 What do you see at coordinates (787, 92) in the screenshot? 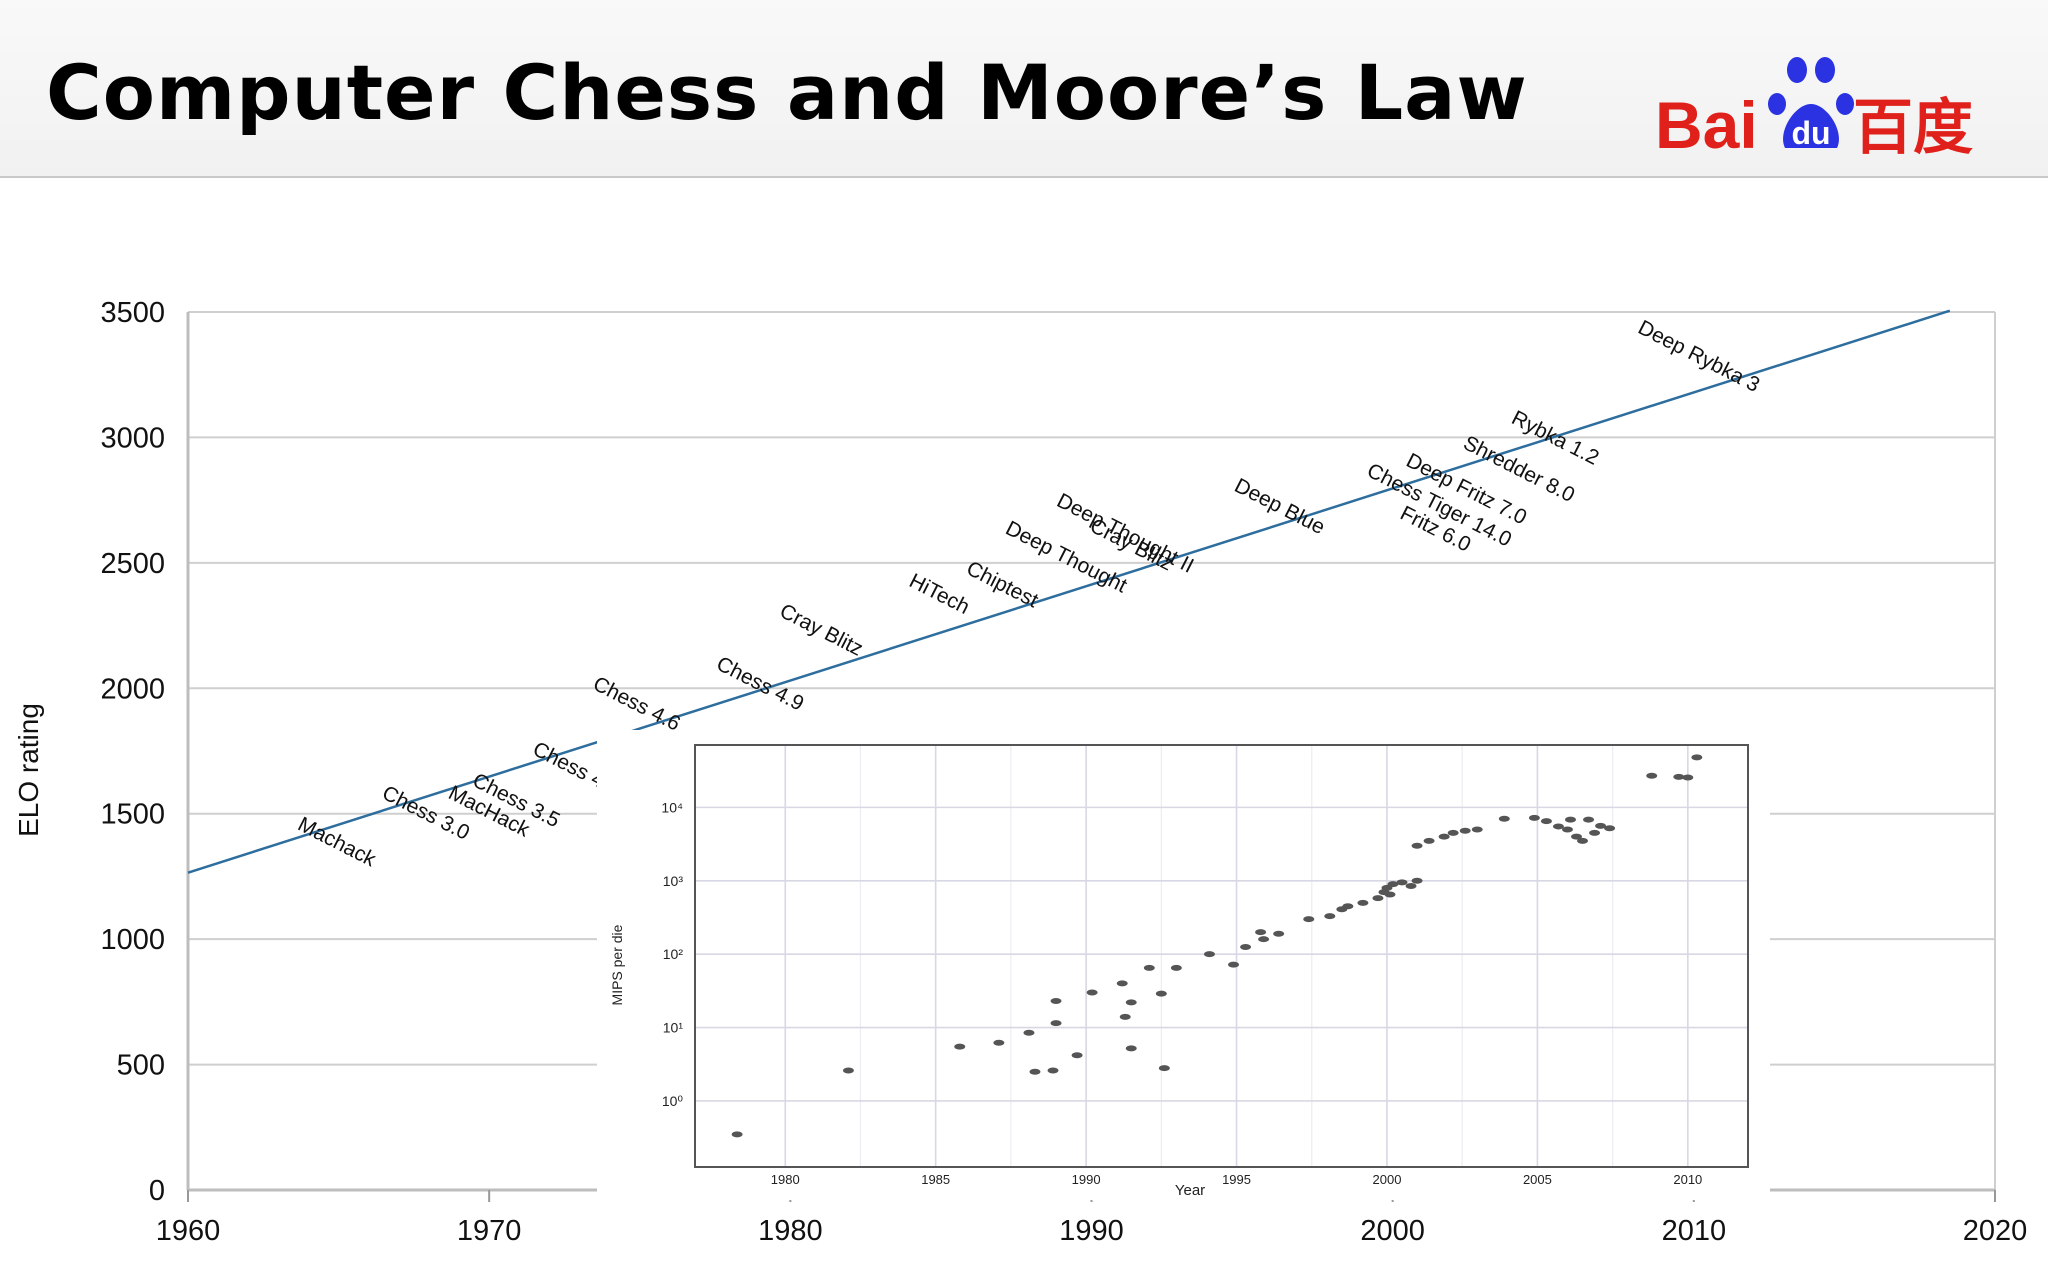
I see `slide-title: Computer Chess and Moore’s Law` at bounding box center [787, 92].